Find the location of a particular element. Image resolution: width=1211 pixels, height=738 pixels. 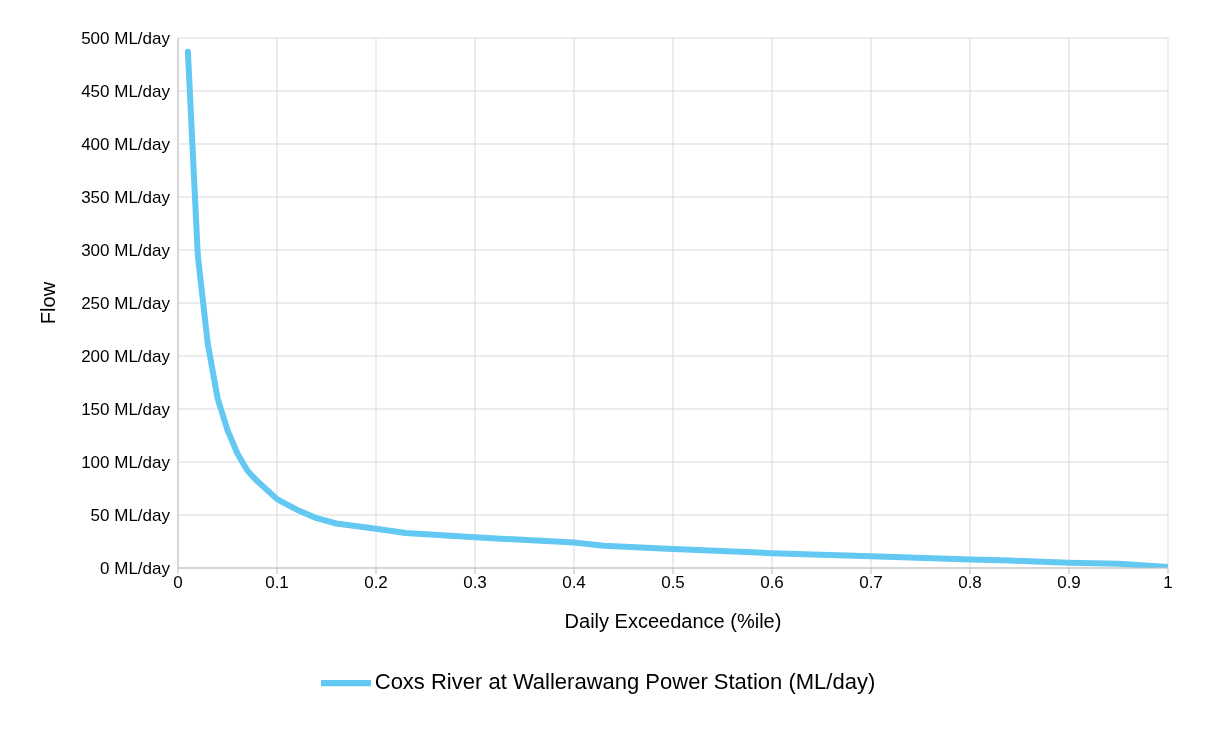

legend-label: Coxs River at Wallerawang Power Station (ML/day) is located at coordinates (625, 681).